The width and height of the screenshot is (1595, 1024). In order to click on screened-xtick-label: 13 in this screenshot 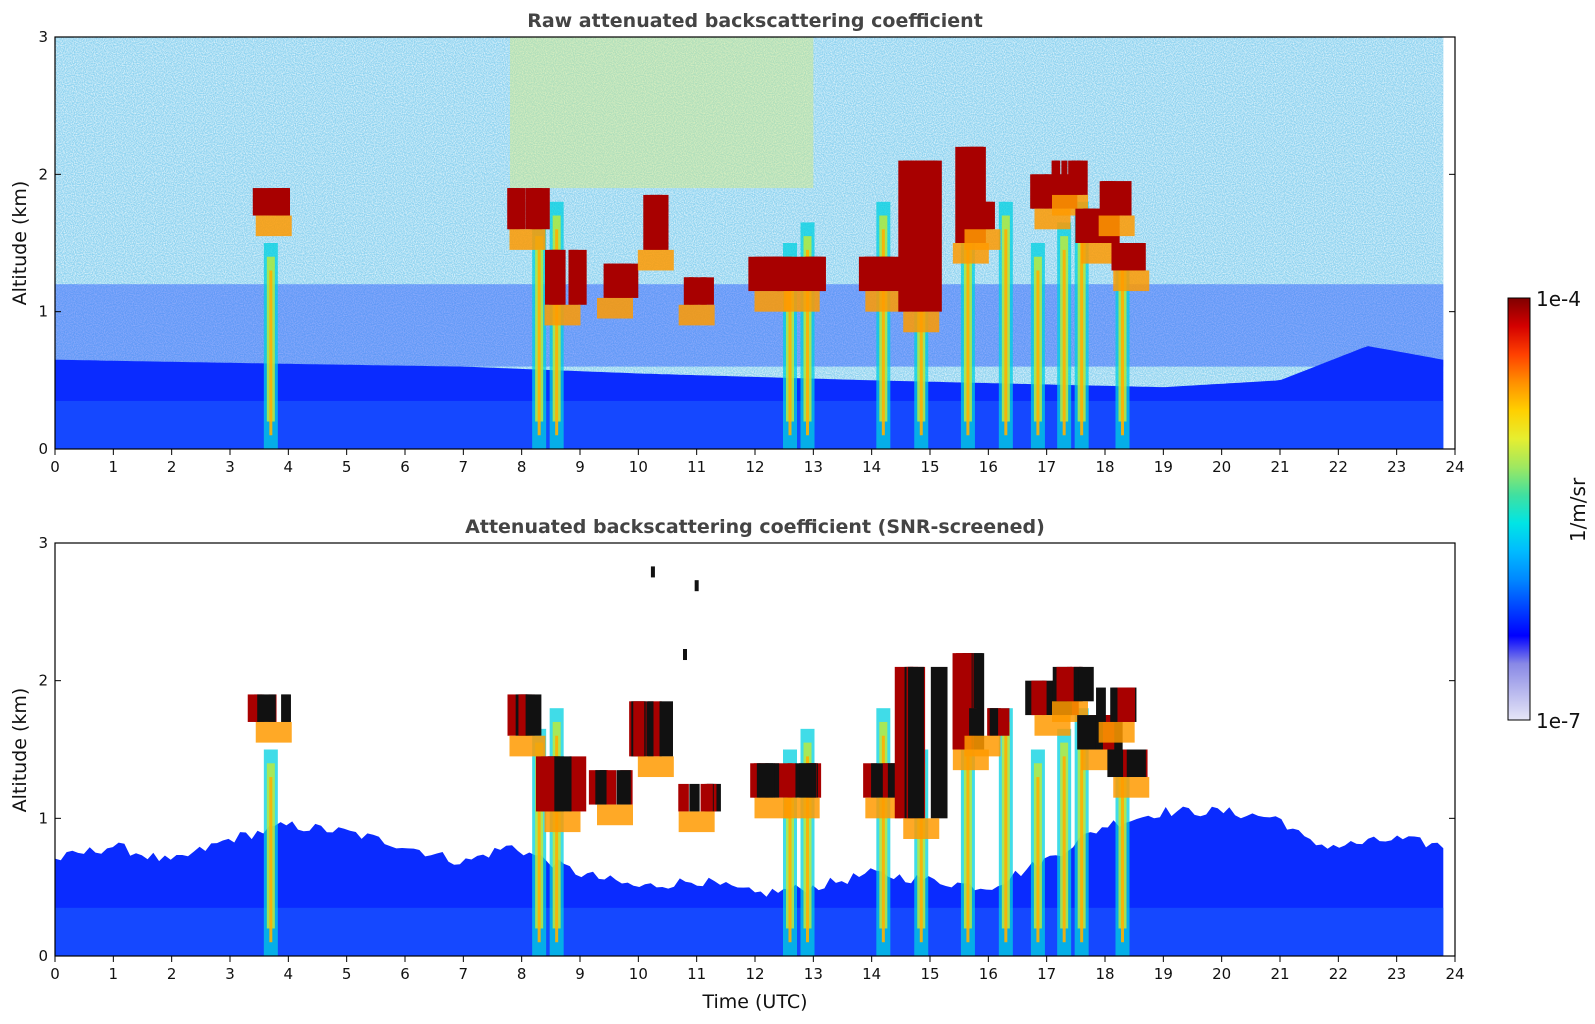, I will do `click(813, 974)`.